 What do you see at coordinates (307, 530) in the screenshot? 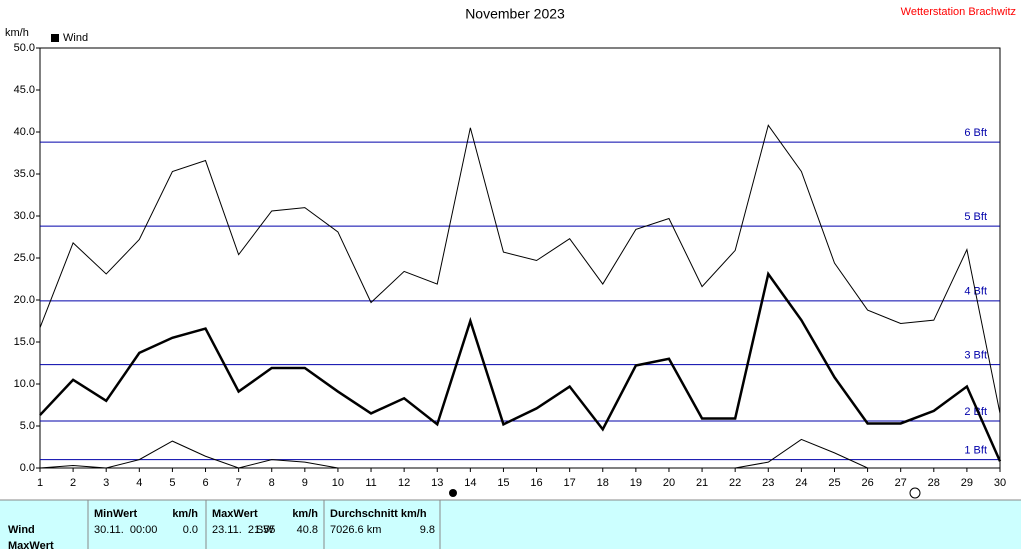
I see `td: 40.8` at bounding box center [307, 530].